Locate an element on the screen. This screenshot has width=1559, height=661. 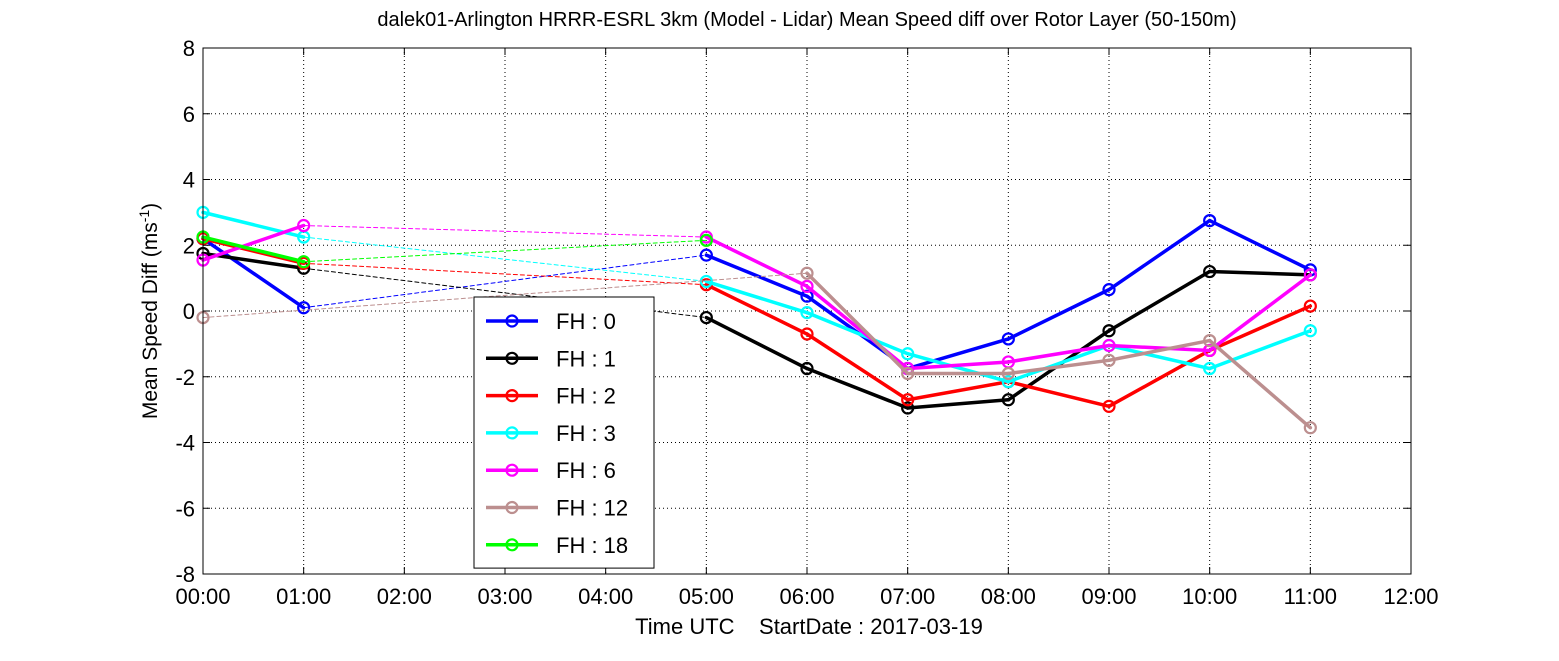
y-tick-label: 6 is located at coordinates (189, 114).